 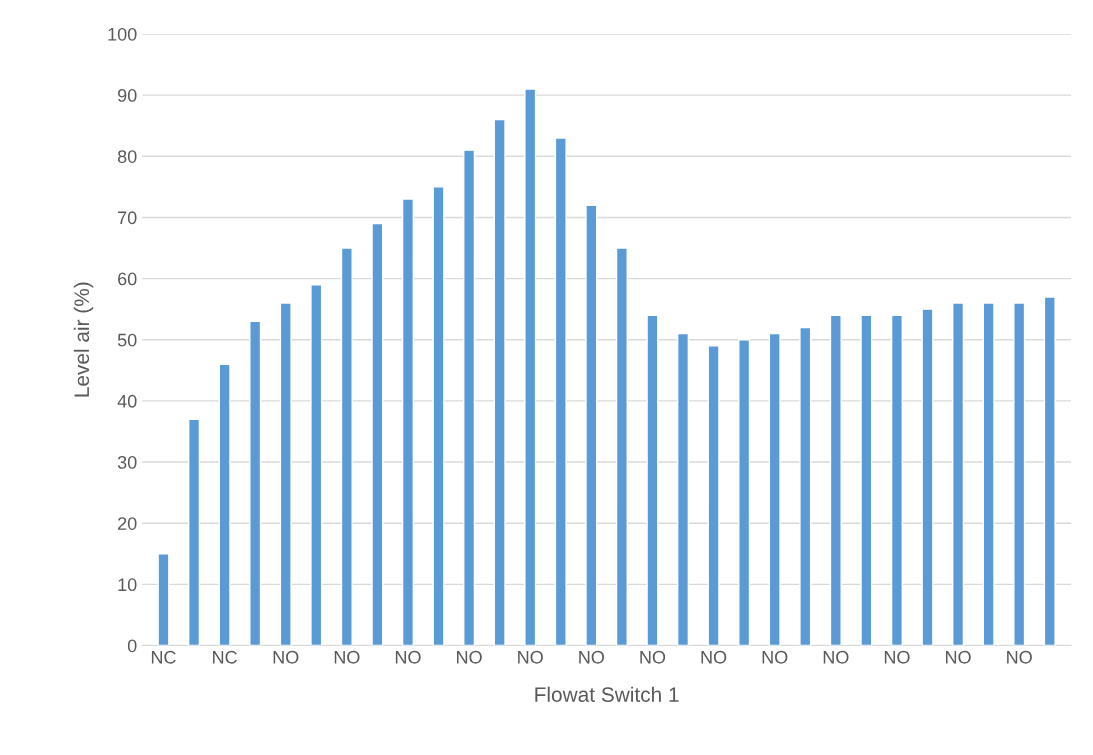 What do you see at coordinates (607, 694) in the screenshot?
I see `x-axis-title: Flowat Switch 1` at bounding box center [607, 694].